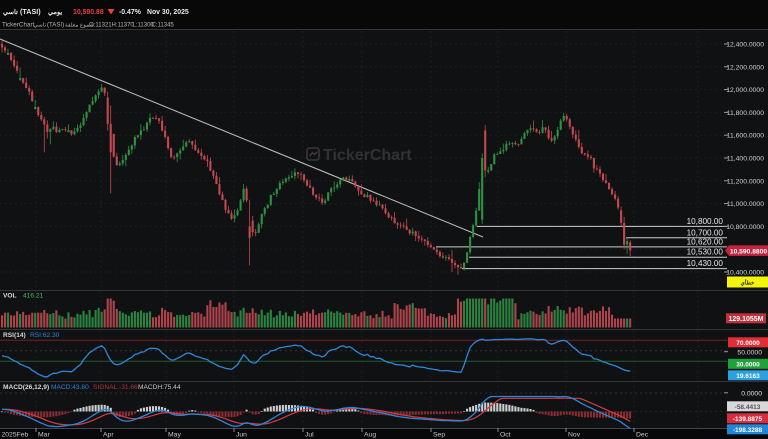  Describe the element at coordinates (748, 419) in the screenshot. I see `svg-text: -139.8875` at that location.